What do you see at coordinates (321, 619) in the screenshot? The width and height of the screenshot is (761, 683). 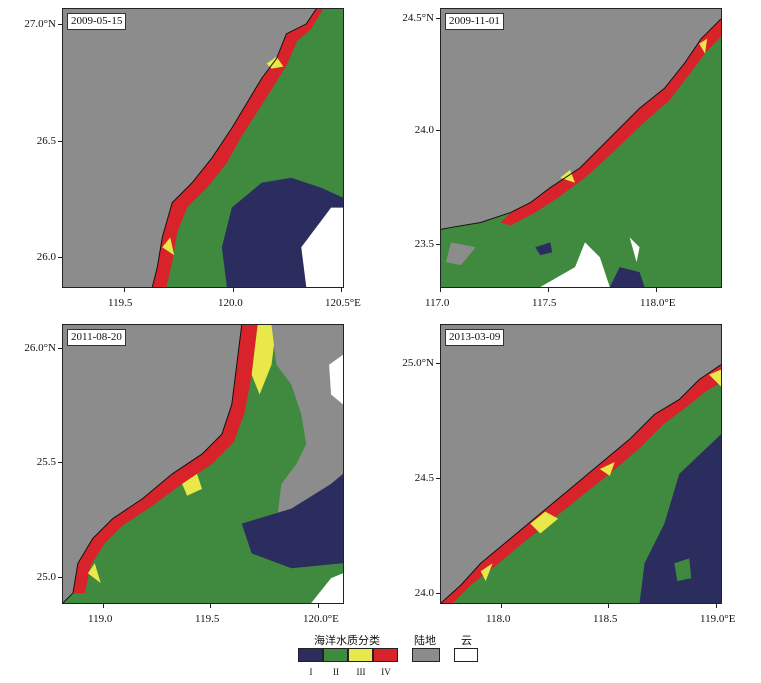 I see `x-tick-label: 120.0°E` at bounding box center [321, 619].